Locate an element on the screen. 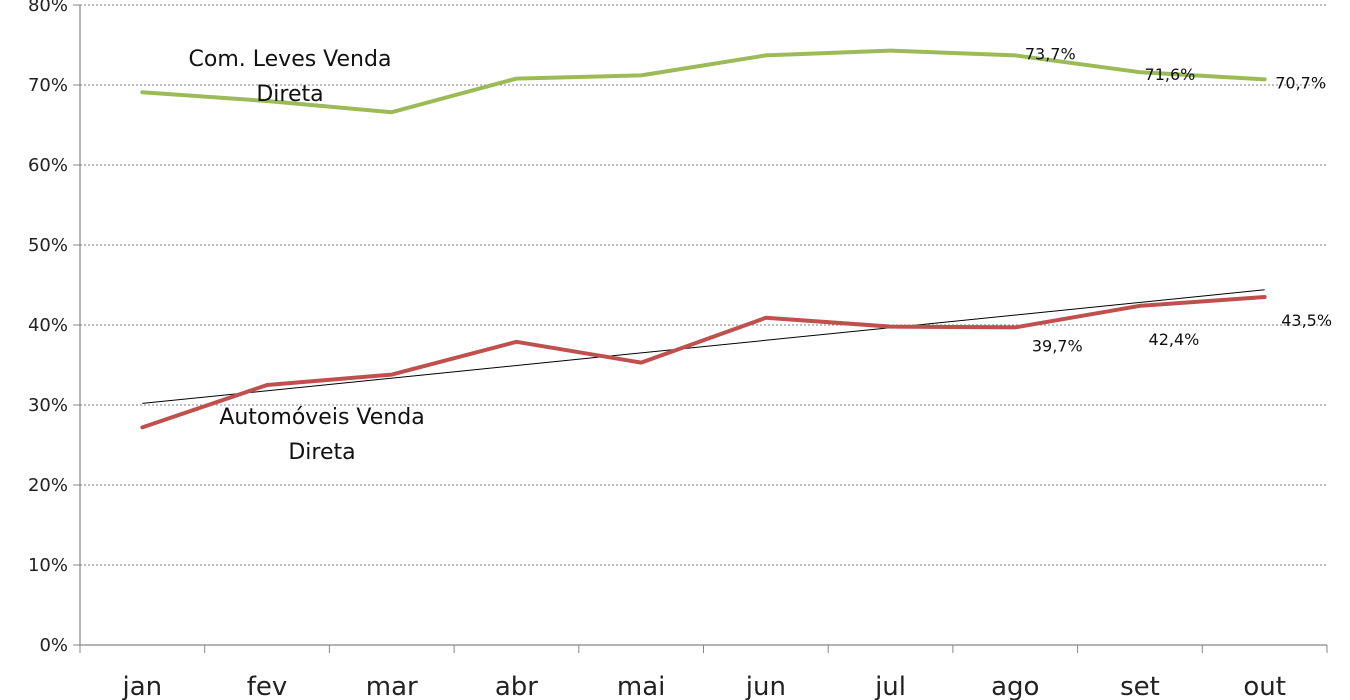 This screenshot has height=700, width=1350. y-tick-label: 20% is located at coordinates (48, 485).